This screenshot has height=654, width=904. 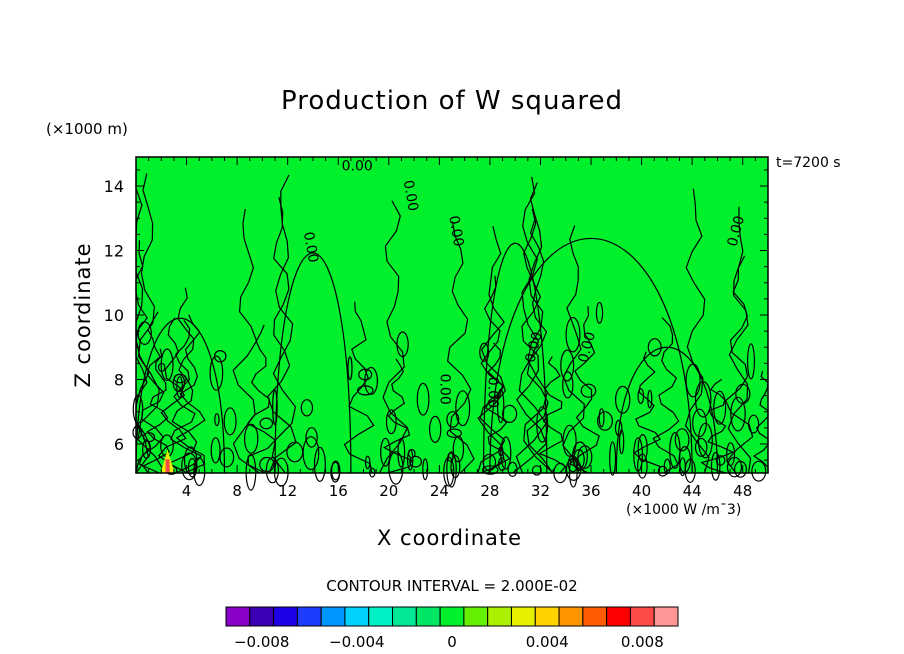 What do you see at coordinates (114, 315) in the screenshot?
I see `y-tick-label: 10` at bounding box center [114, 315].